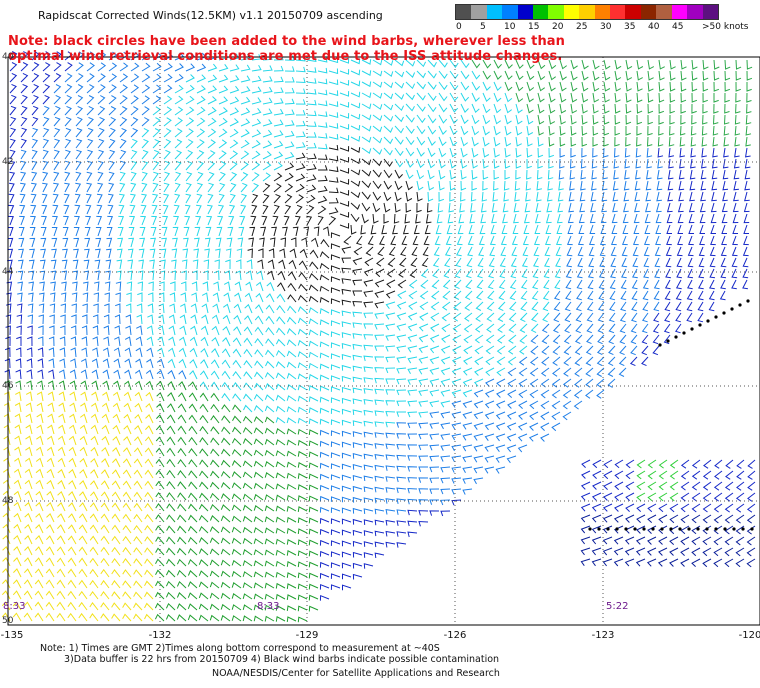  I want to click on contamination-dot, so click(689, 529).